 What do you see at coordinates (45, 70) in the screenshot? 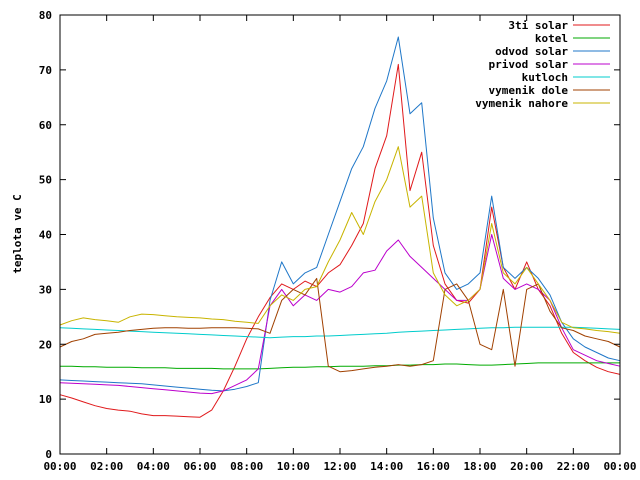
I see `y-tick-label: 70` at bounding box center [45, 70].